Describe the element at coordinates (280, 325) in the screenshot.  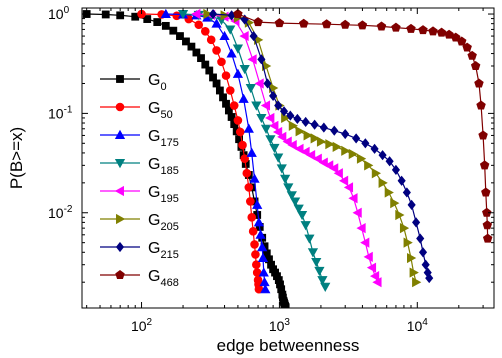
I see `x-tick-label: 103` at that location.